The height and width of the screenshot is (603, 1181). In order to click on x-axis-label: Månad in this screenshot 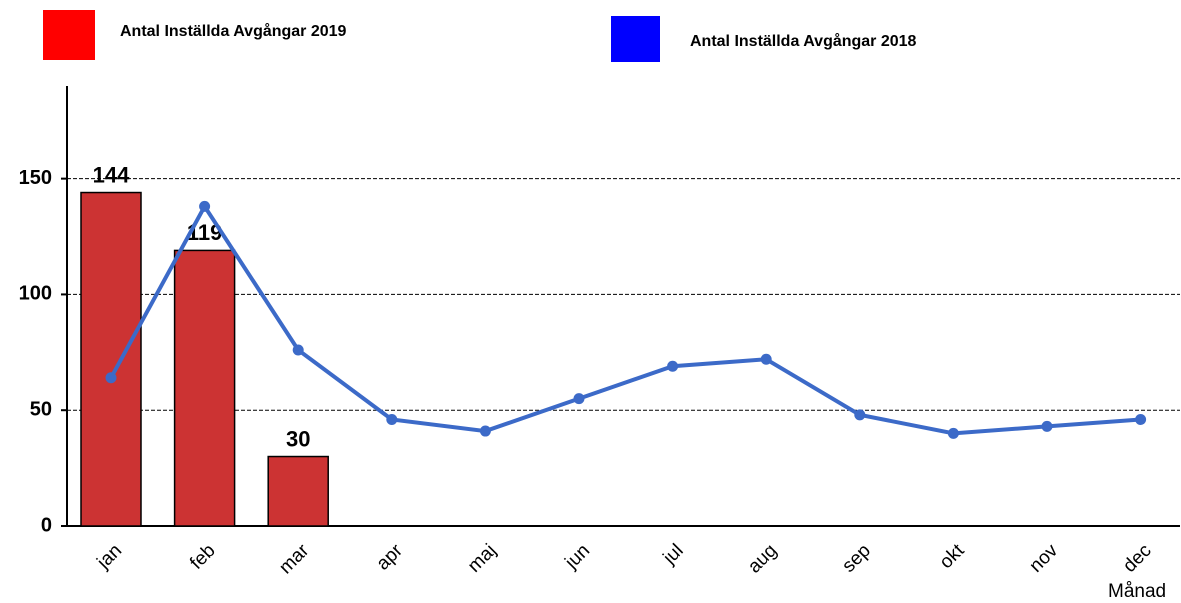, I will do `click(1137, 591)`.